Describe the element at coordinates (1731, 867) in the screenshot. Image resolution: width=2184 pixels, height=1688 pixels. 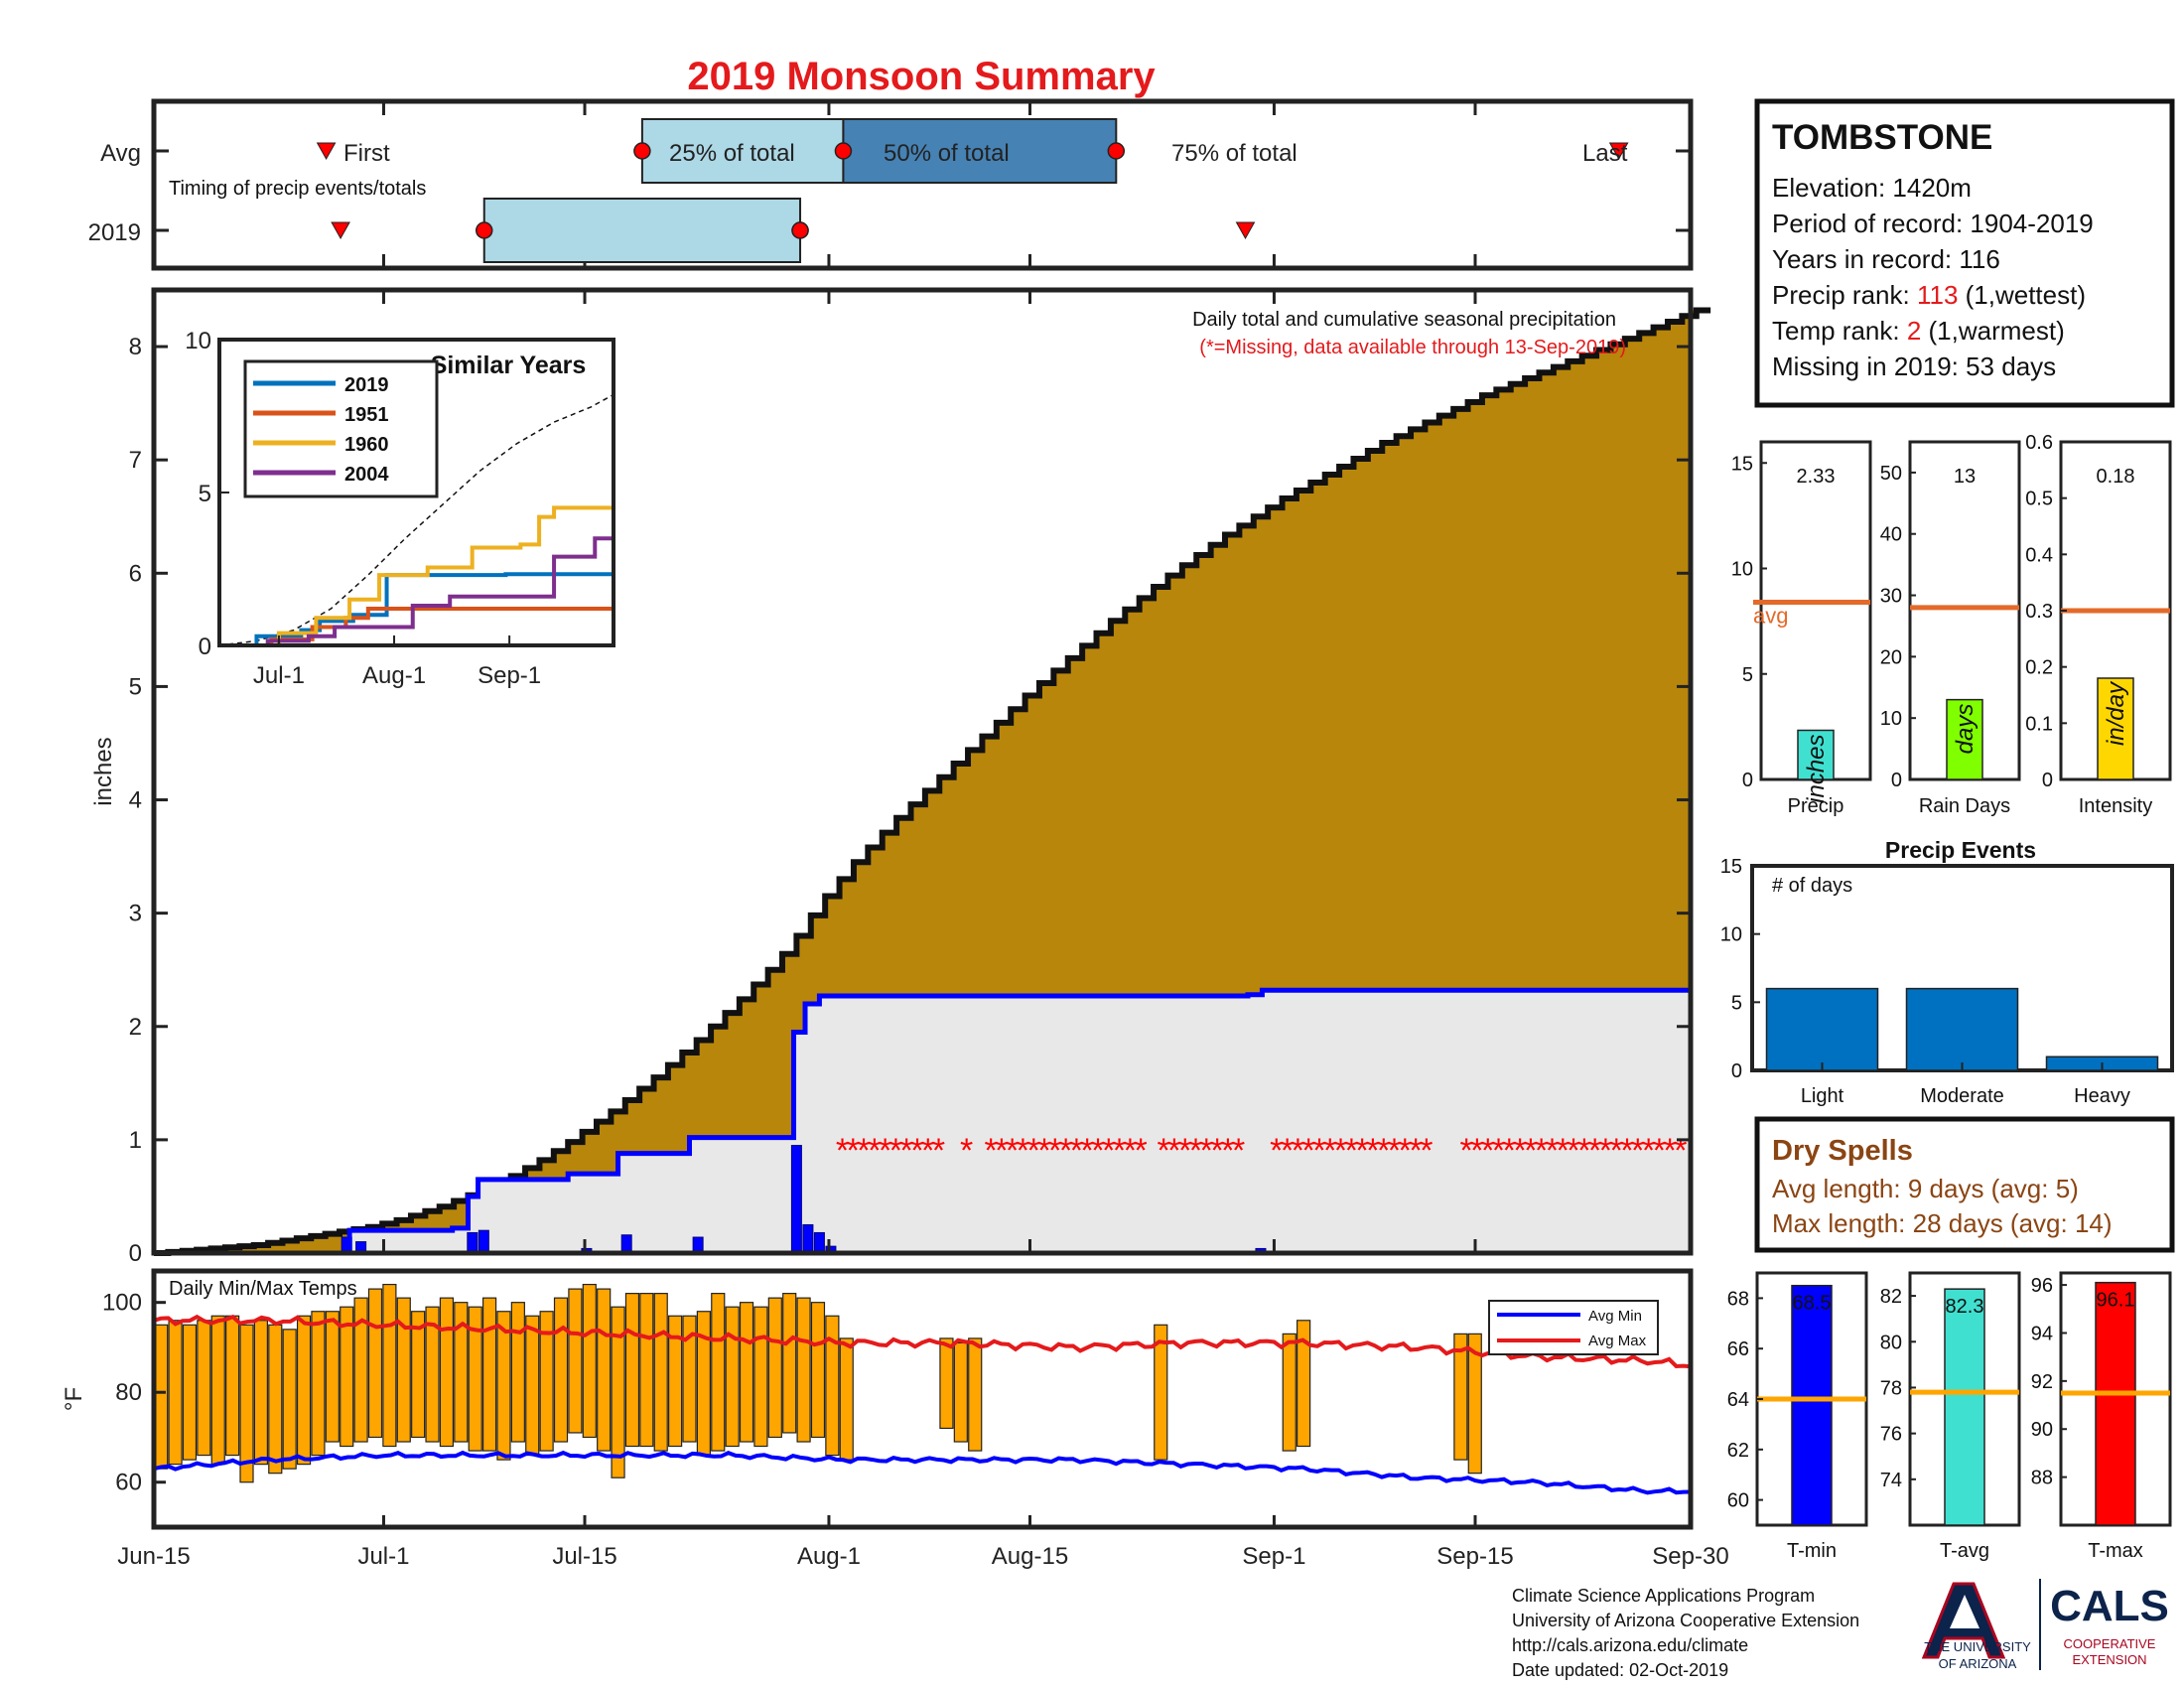
I see `events-y-tick-label: 15` at that location.